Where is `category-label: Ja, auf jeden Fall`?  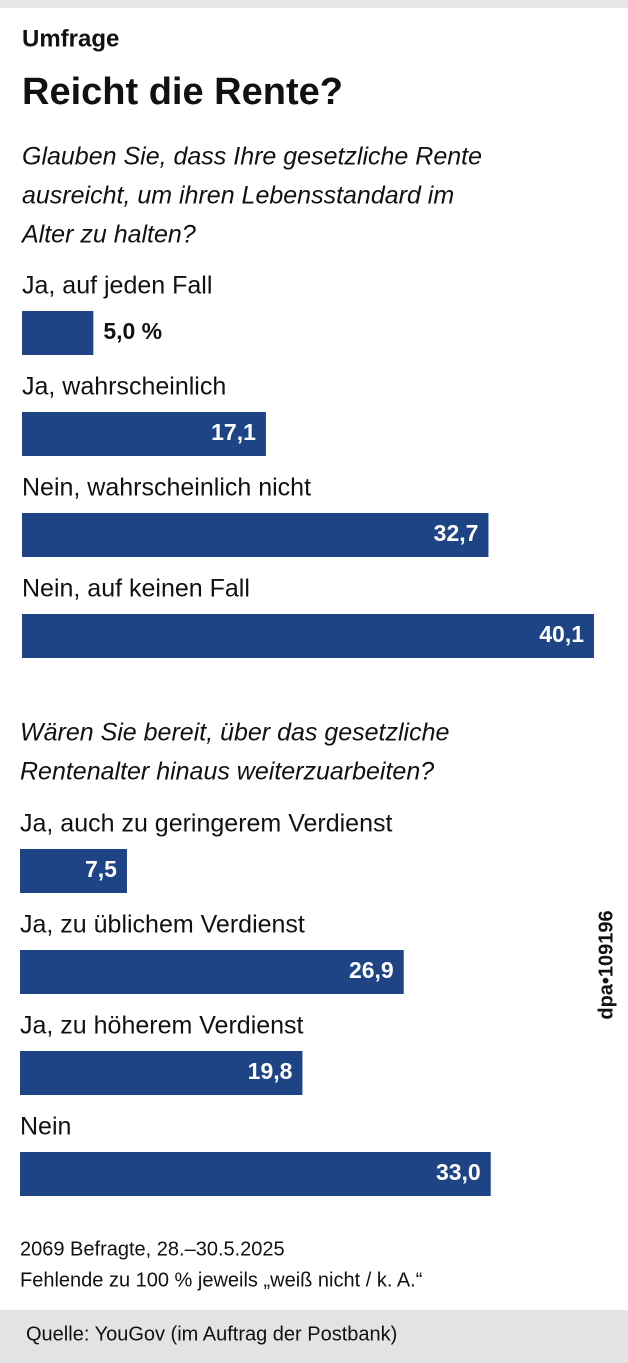
category-label: Ja, auf jeden Fall is located at coordinates (117, 286).